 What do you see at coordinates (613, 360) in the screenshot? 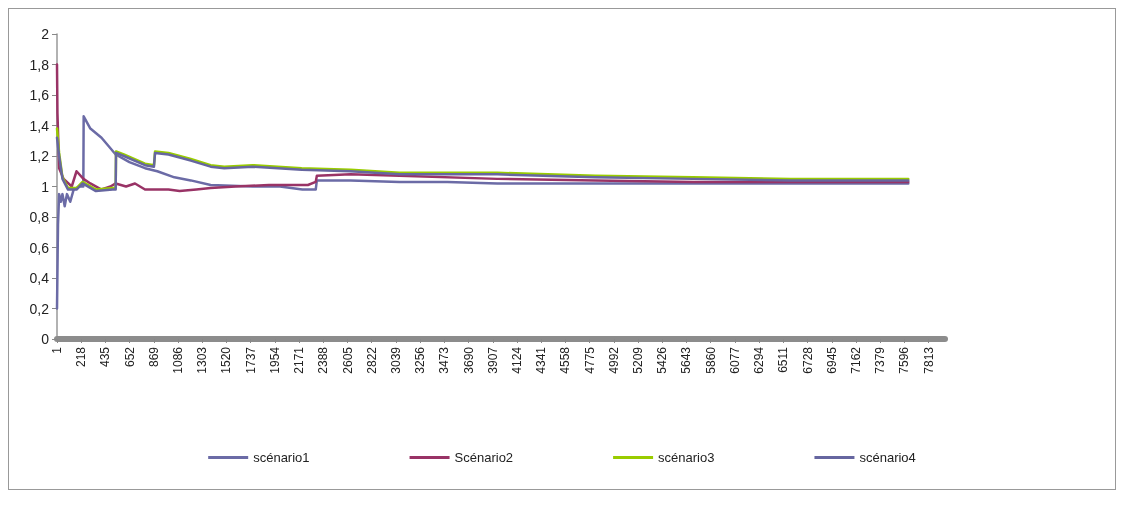
I see `x-tick-label: 4992` at bounding box center [613, 360].